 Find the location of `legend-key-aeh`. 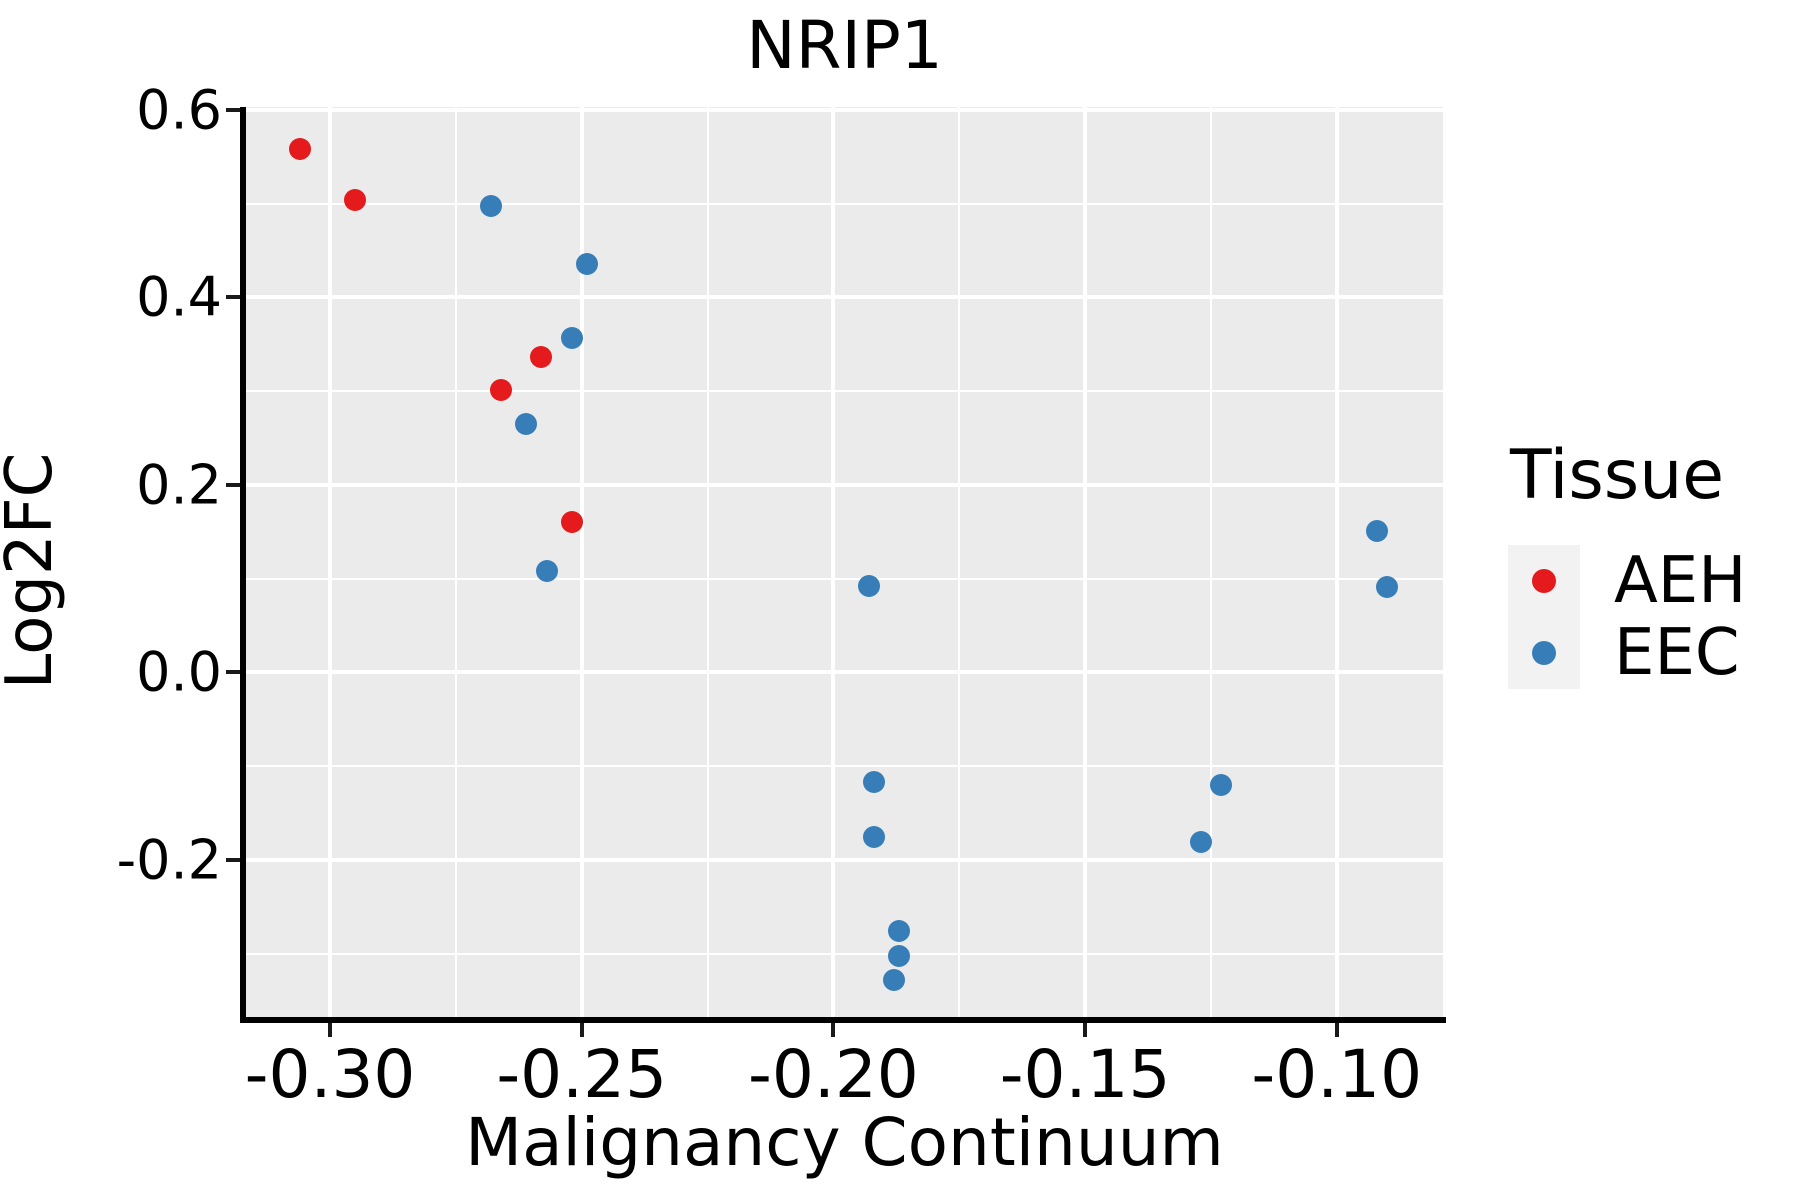

legend-key-aeh is located at coordinates (1544, 581).